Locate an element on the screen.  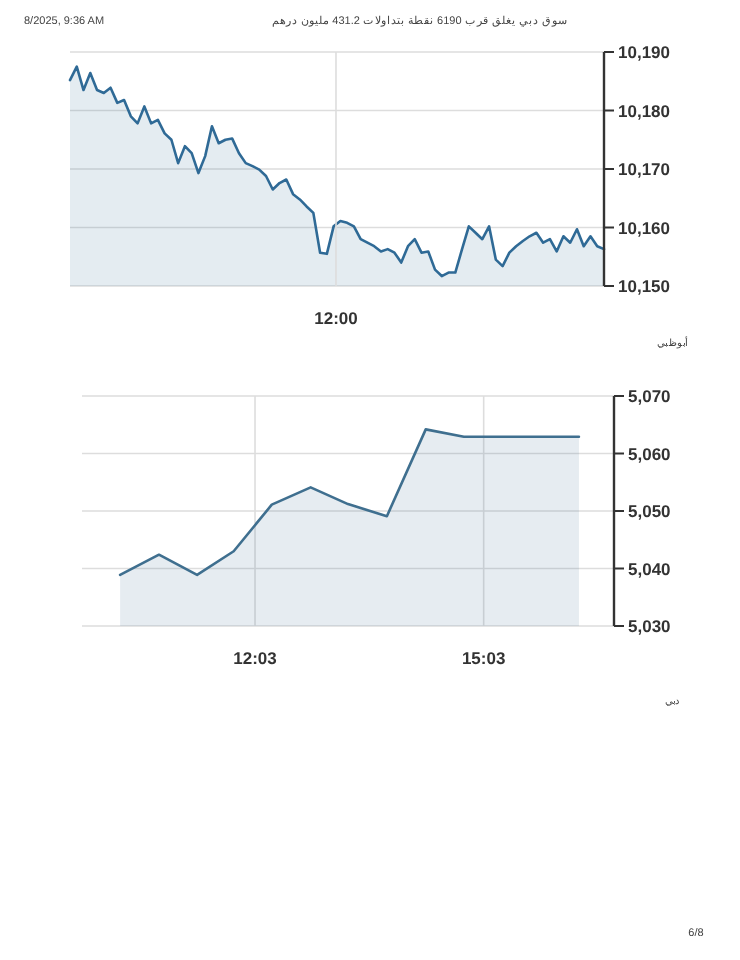
x-tick-label: 15:03 is located at coordinates (483, 658).